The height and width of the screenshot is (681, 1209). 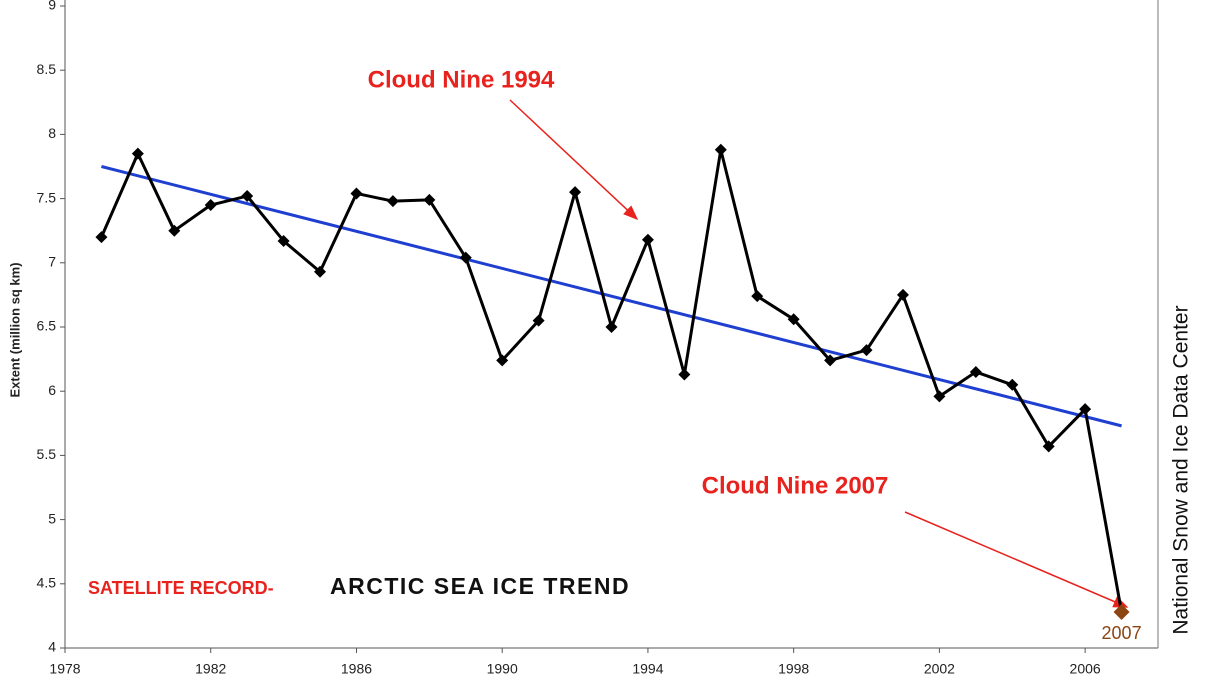 What do you see at coordinates (502, 669) in the screenshot?
I see `x-tick-label: 1990` at bounding box center [502, 669].